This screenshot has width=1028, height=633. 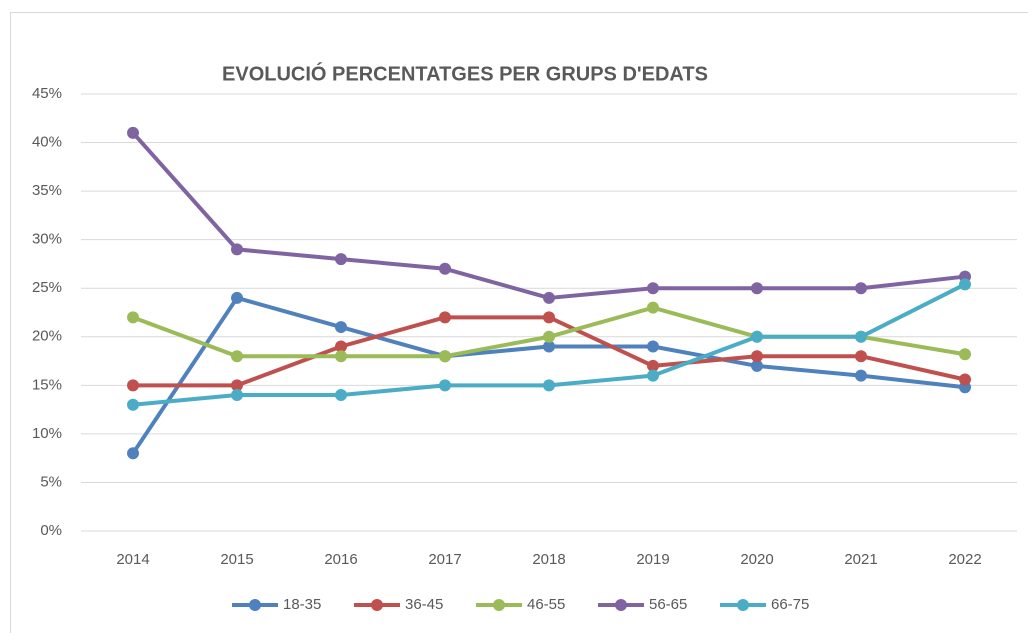 What do you see at coordinates (47, 433) in the screenshot?
I see `y-tick-label: 10%` at bounding box center [47, 433].